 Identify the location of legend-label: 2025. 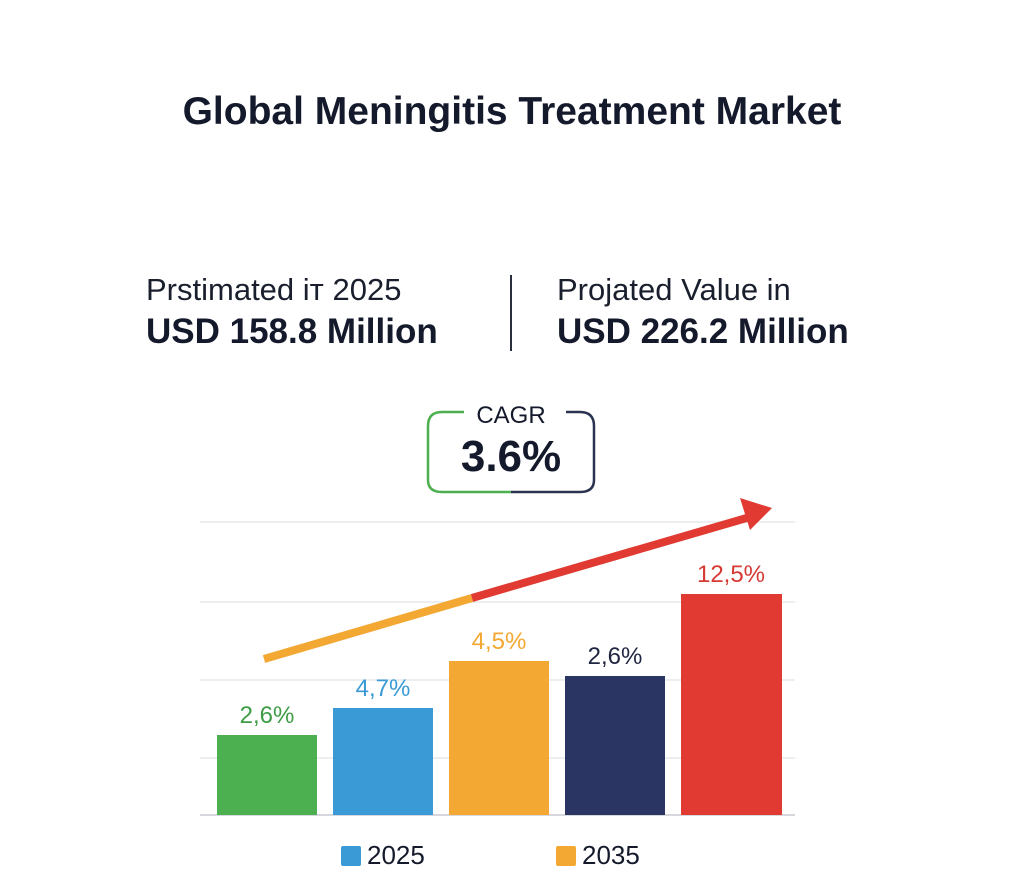
(396, 855).